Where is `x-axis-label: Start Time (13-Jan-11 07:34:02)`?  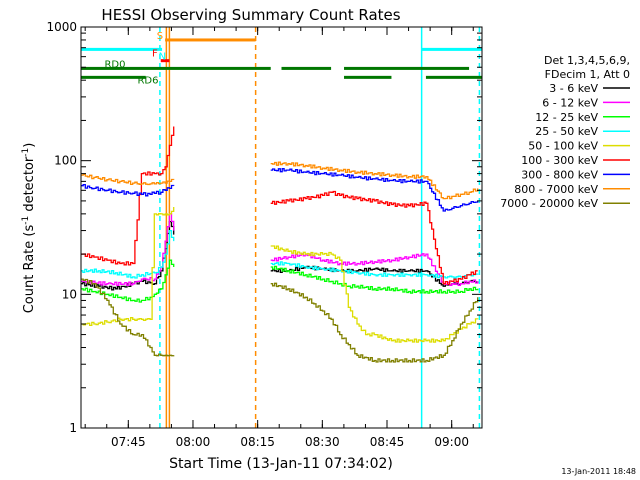
x-axis-label: Start Time (13-Jan-11 07:34:02) is located at coordinates (281, 464).